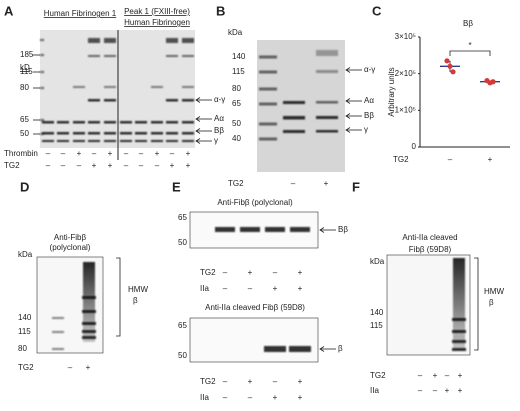 The image size is (520, 411). Describe the element at coordinates (24, 331) in the screenshot. I see `marker-label: 115` at that location.